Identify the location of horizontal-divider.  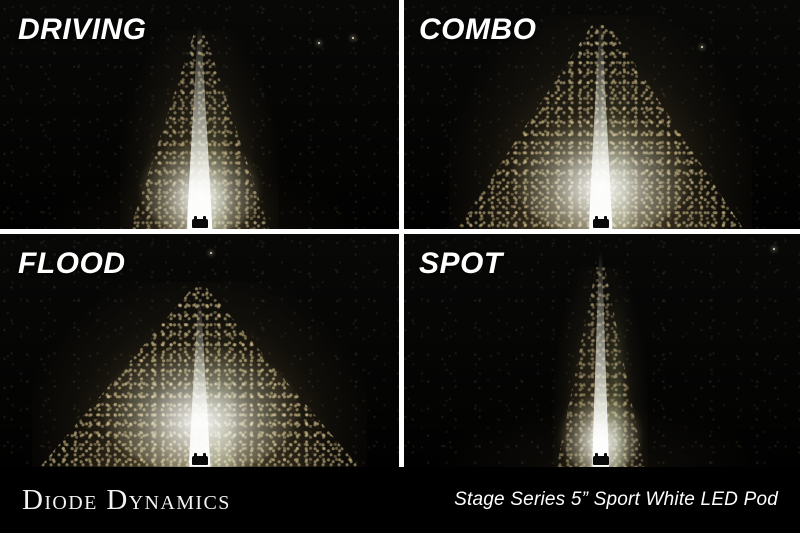
(400, 231).